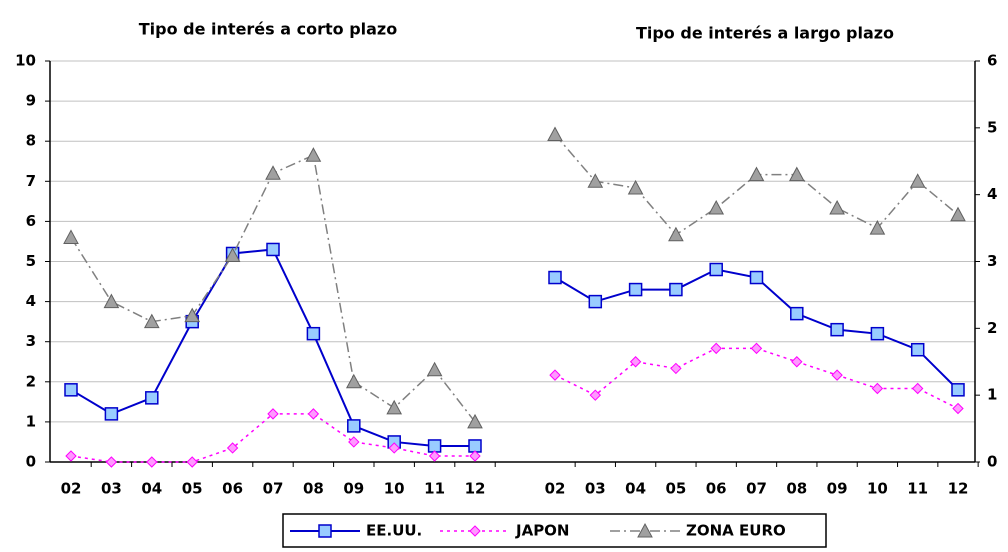 The height and width of the screenshot is (552, 1008). I want to click on x-tick-label: 11, so click(434, 489).